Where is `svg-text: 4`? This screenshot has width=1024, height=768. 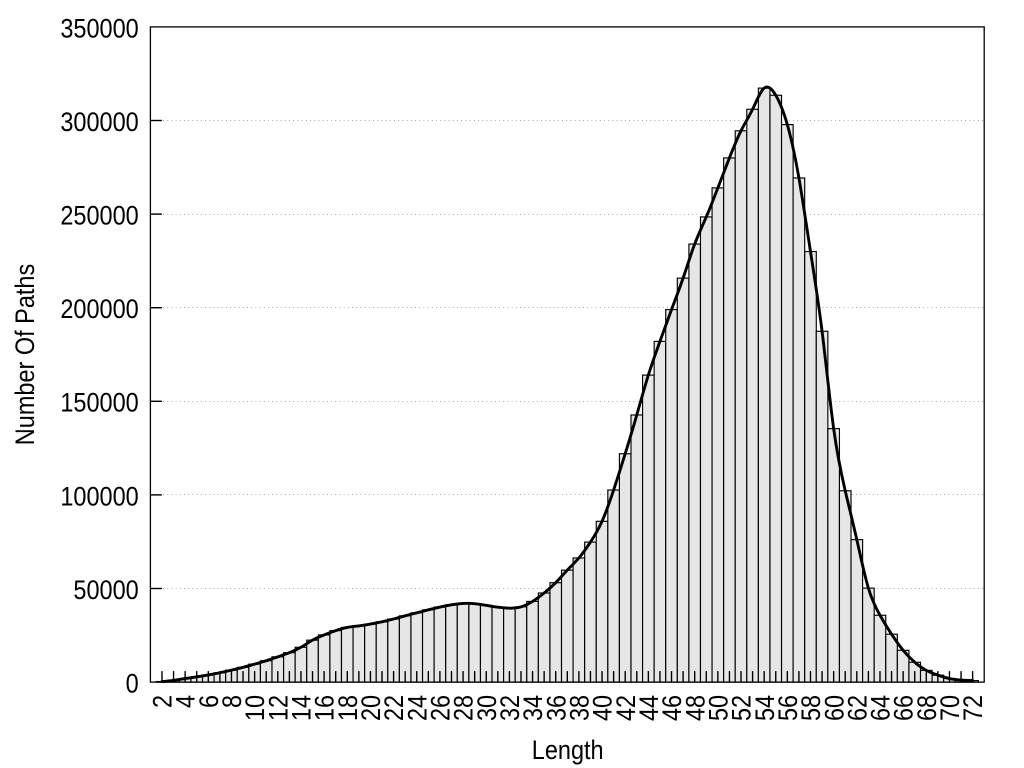 svg-text: 4 is located at coordinates (186, 701).